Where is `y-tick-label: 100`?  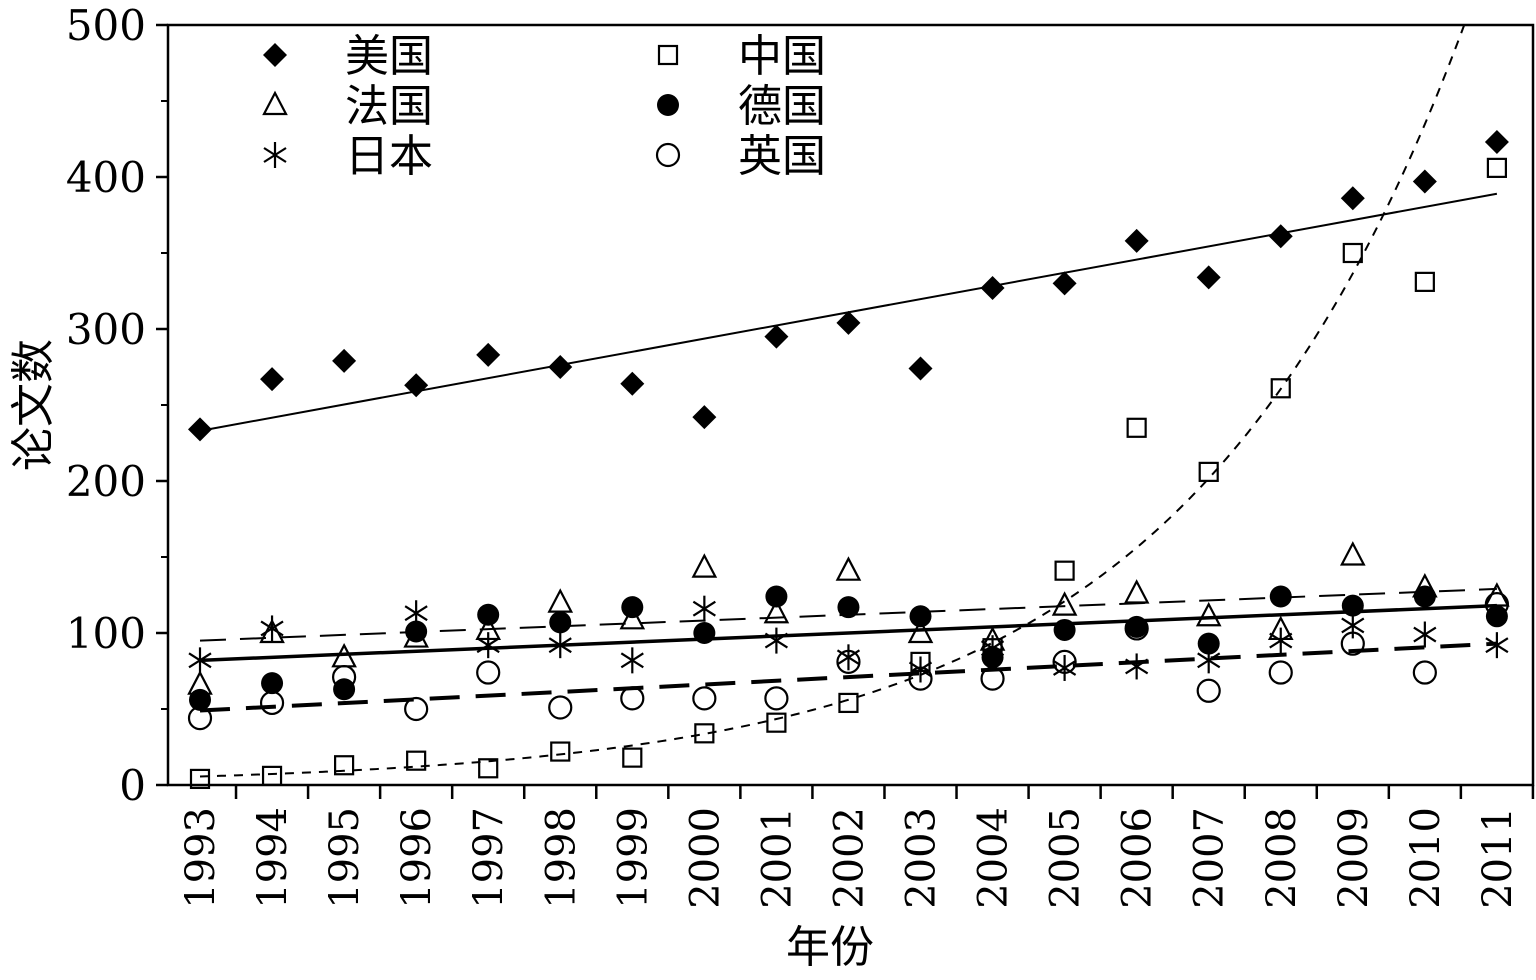
y-tick-label: 100 is located at coordinates (106, 633).